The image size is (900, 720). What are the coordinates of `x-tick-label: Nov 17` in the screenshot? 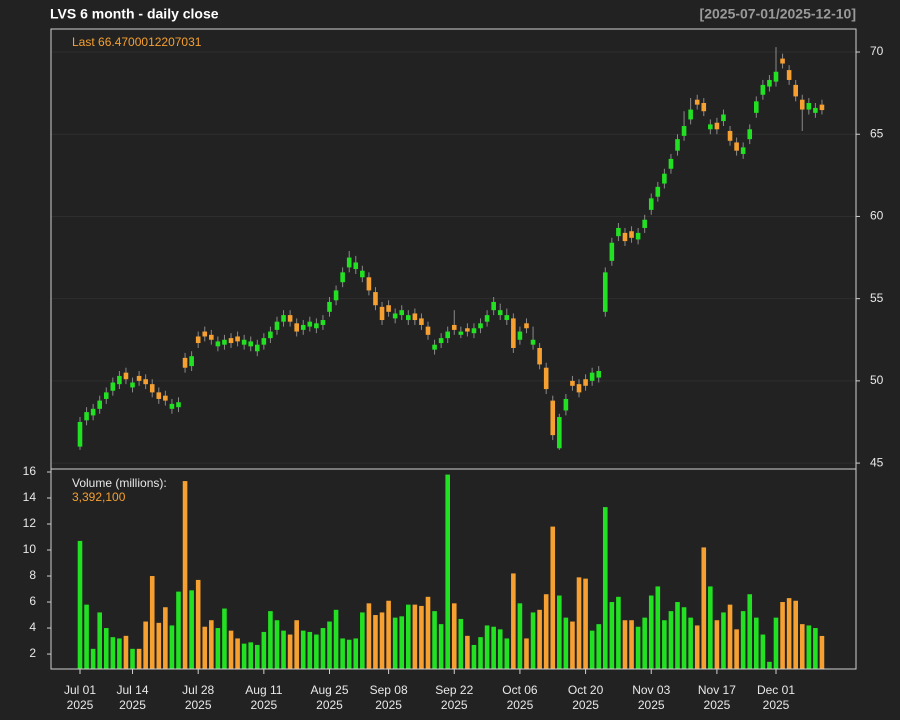 It's located at (717, 690).